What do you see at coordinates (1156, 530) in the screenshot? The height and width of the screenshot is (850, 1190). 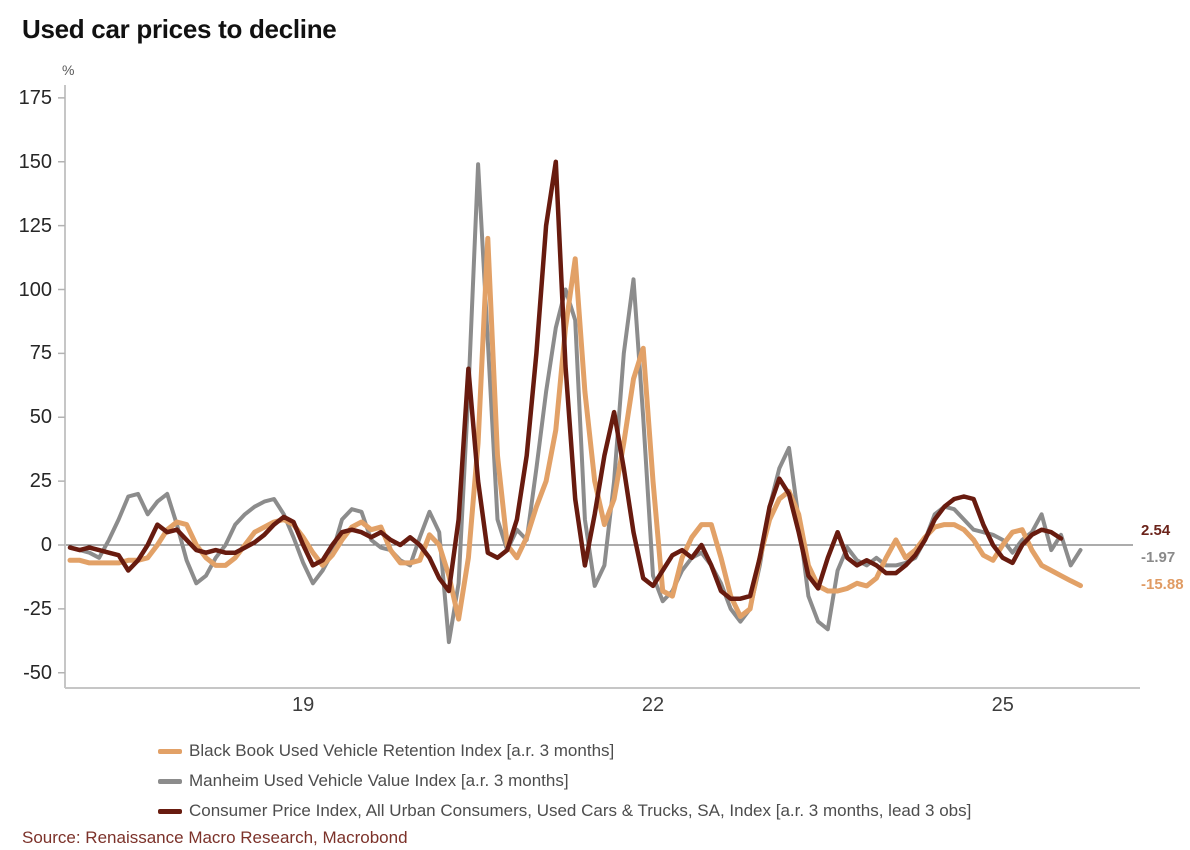 I see `series-last-value-label: 2.54` at bounding box center [1156, 530].